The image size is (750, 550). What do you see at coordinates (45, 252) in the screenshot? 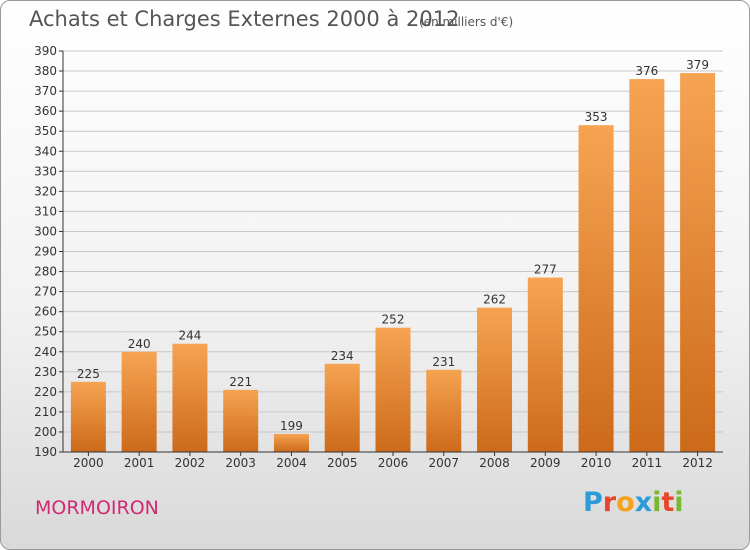
I see `y-tick-label: 290` at bounding box center [45, 252].